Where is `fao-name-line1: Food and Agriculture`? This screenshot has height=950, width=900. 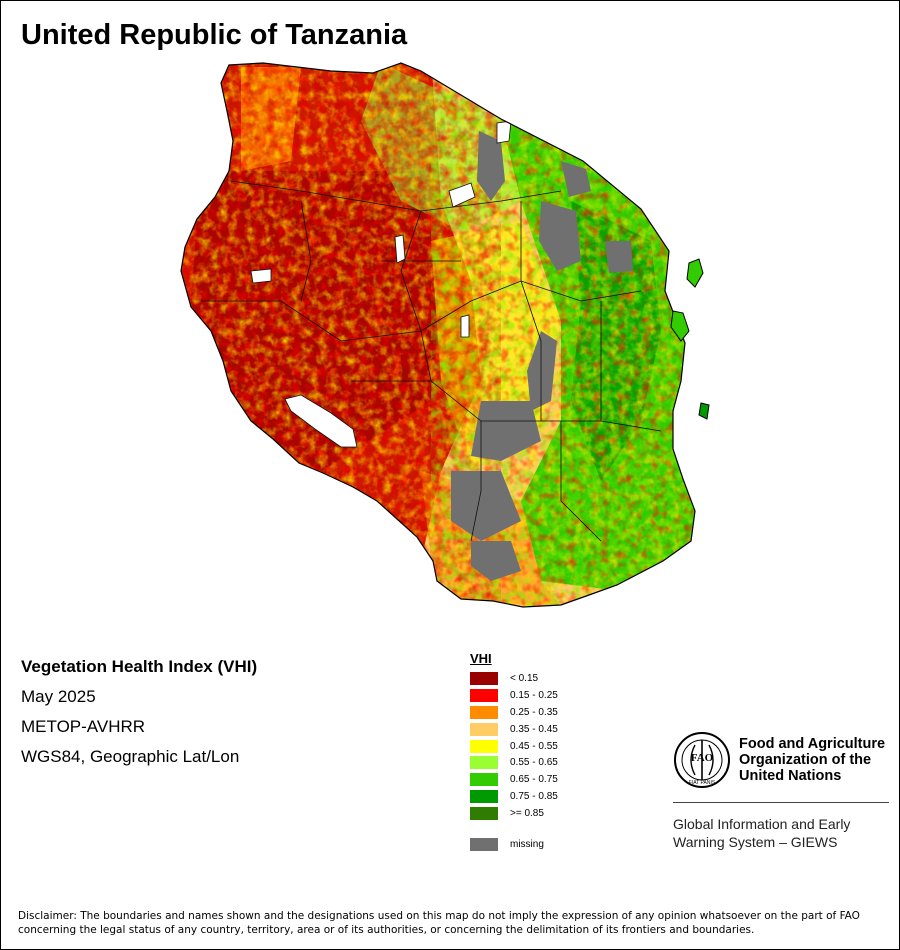 fao-name-line1: Food and Agriculture is located at coordinates (812, 744).